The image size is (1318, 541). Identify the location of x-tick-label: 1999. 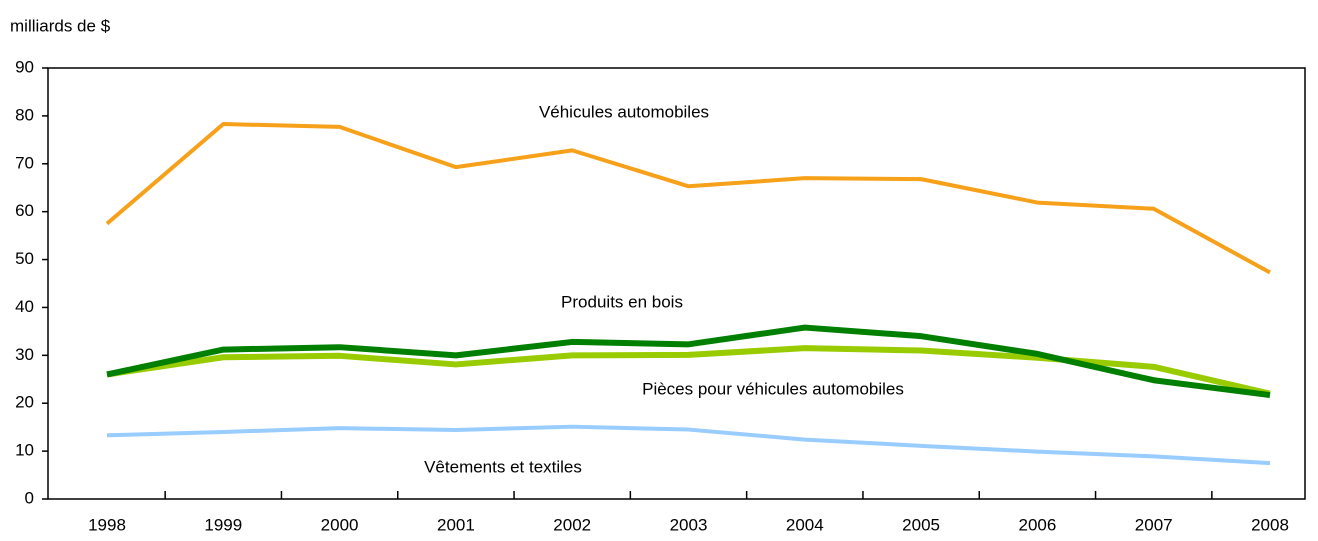
(223, 524).